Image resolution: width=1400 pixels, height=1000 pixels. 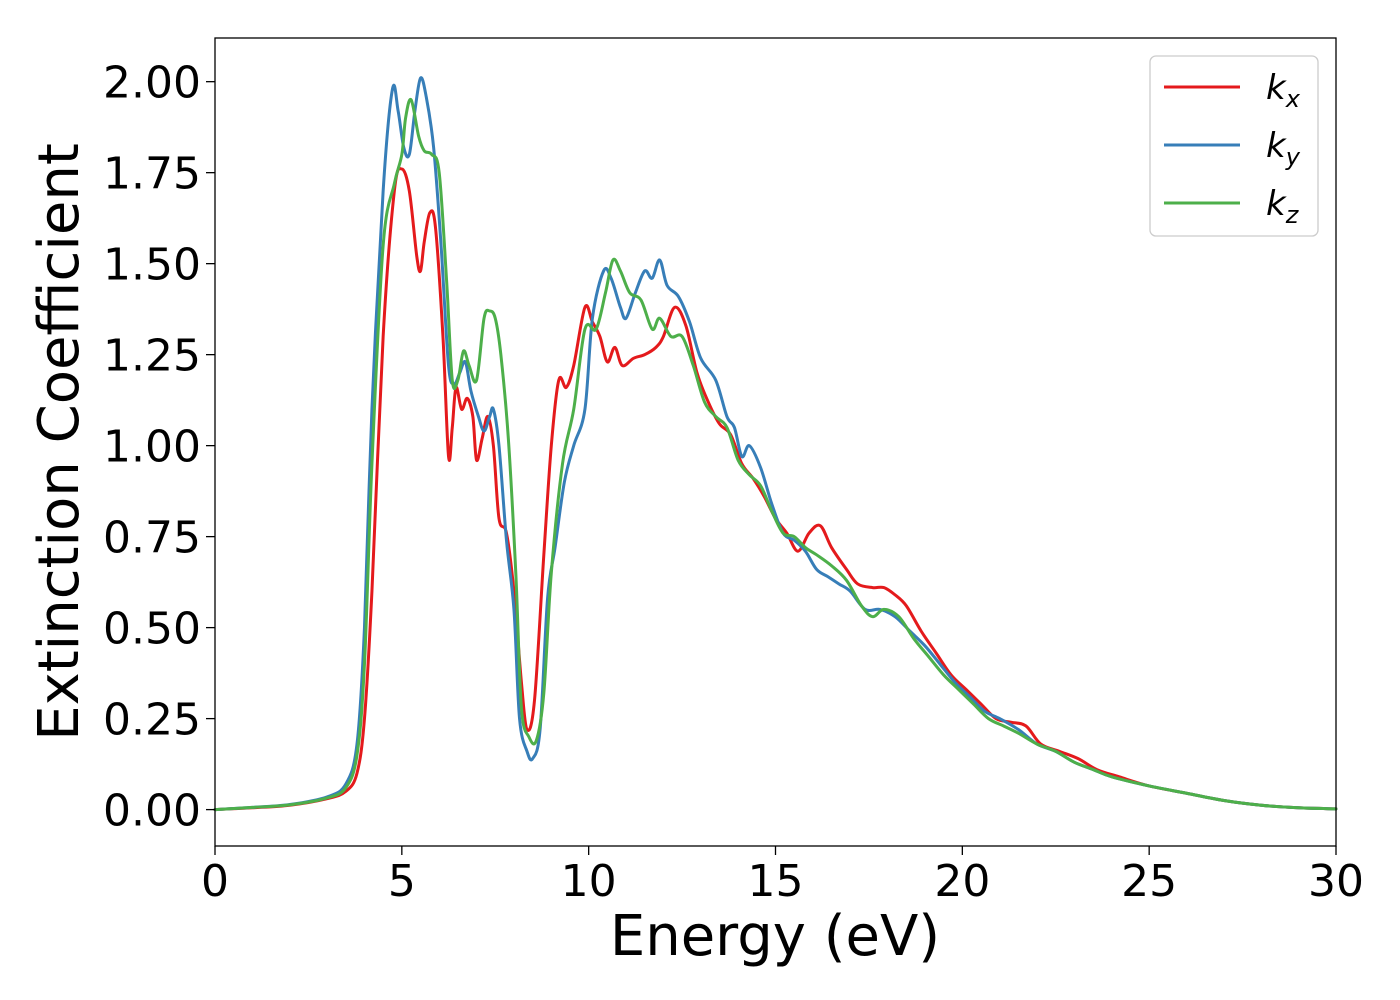 I want to click on y-tick-label: 0.25, so click(x=152, y=720).